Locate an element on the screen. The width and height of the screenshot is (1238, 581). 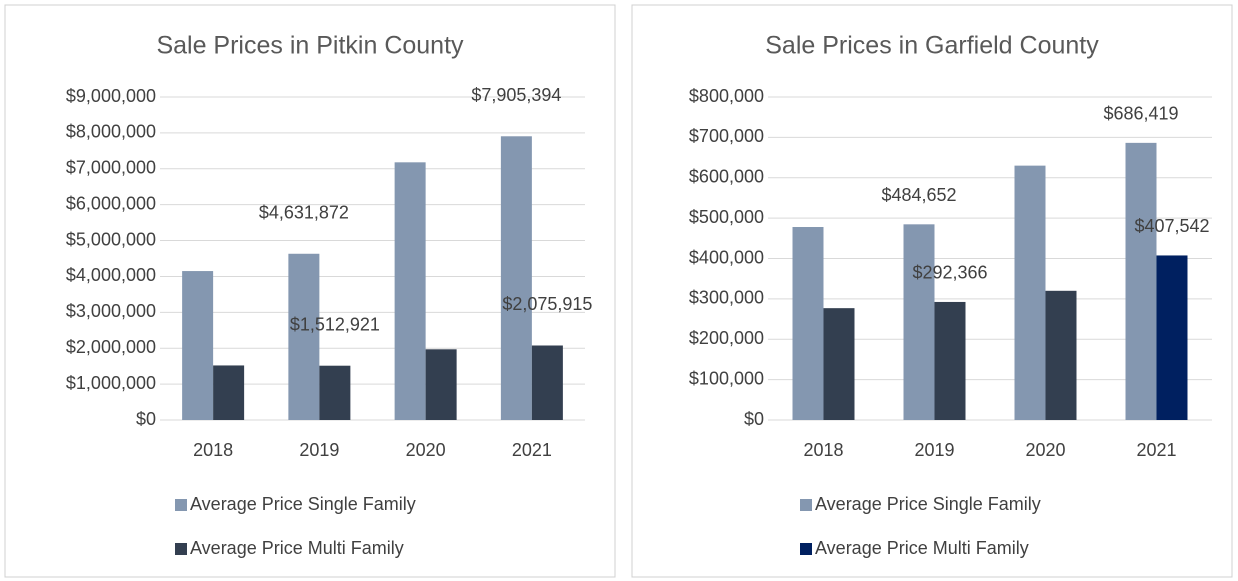
y-tick-label: $500,000 is located at coordinates (726, 217).